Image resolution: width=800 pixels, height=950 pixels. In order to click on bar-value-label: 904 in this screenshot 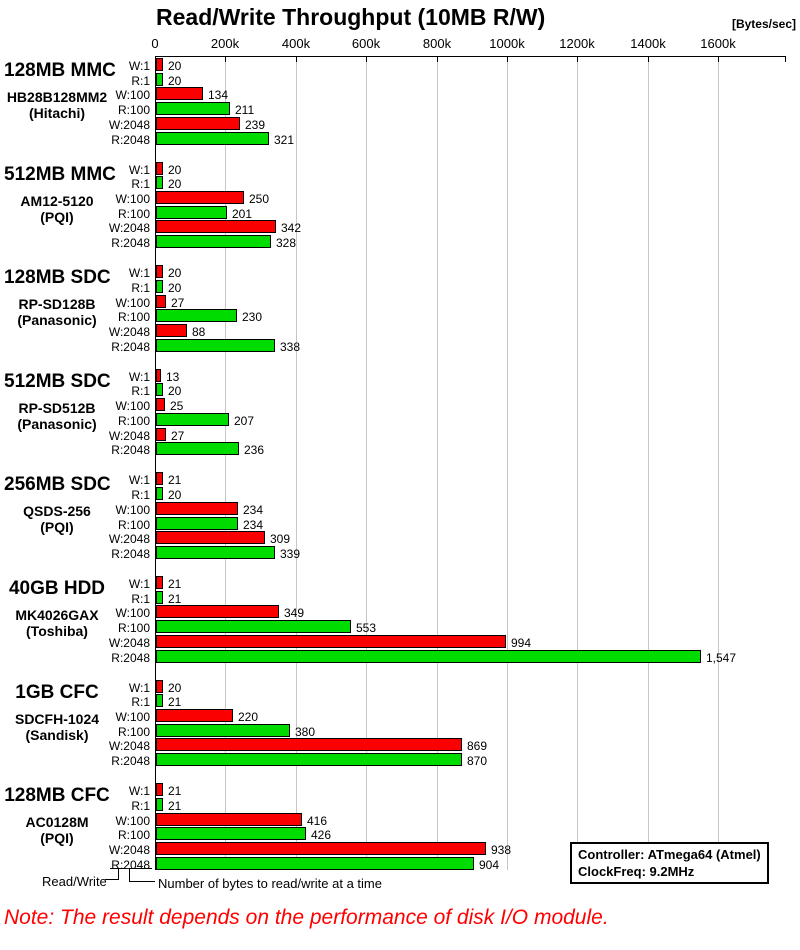, I will do `click(489, 865)`.